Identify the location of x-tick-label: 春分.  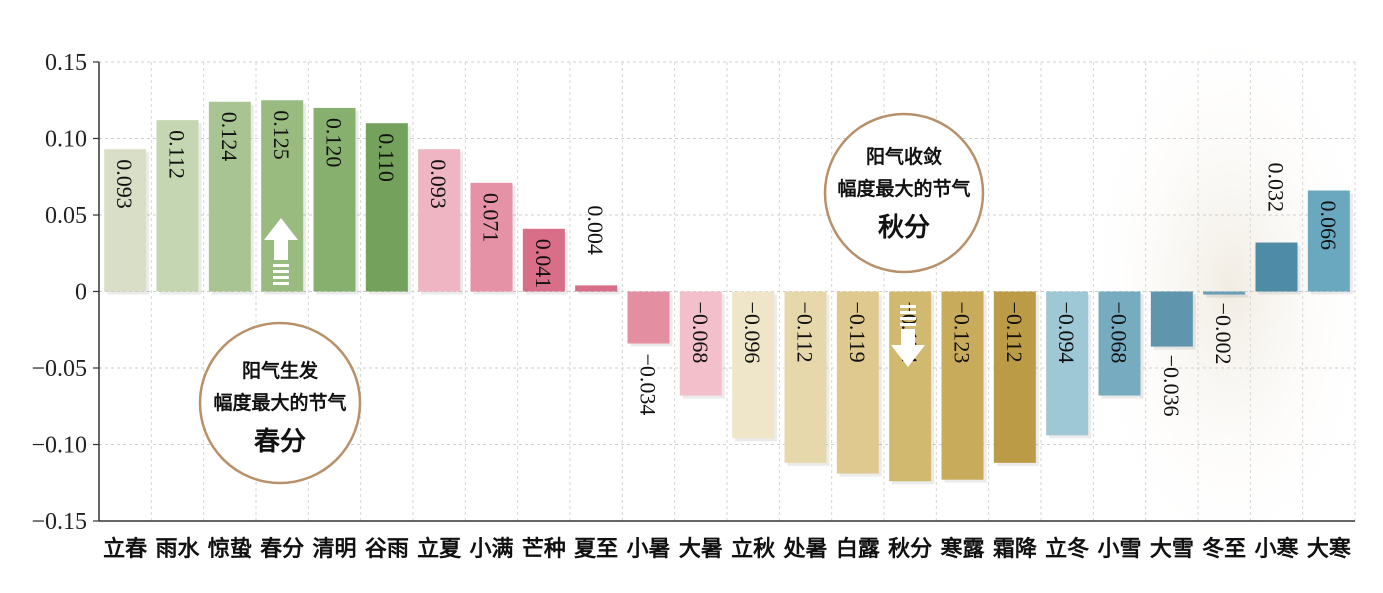
(282, 549).